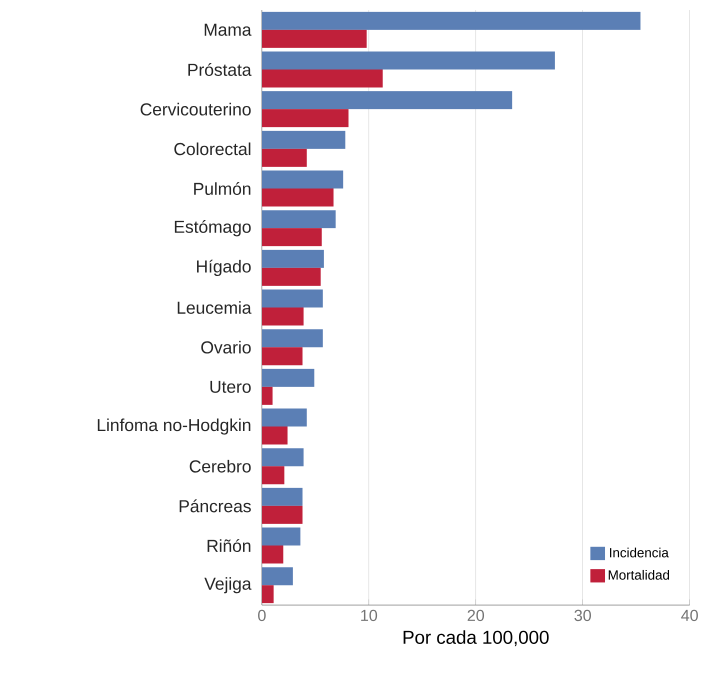 Image resolution: width=703 pixels, height=678 pixels. Describe the element at coordinates (212, 228) in the screenshot. I see `y-tick-label: Estómago` at that location.